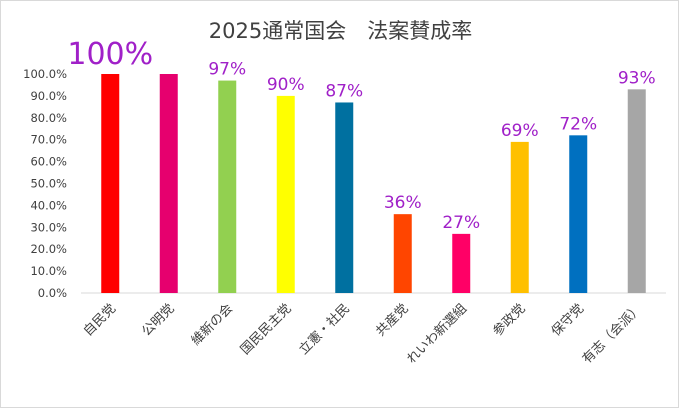  Describe the element at coordinates (48, 227) in the screenshot. I see `y-tick-label: 30.0%` at that location.